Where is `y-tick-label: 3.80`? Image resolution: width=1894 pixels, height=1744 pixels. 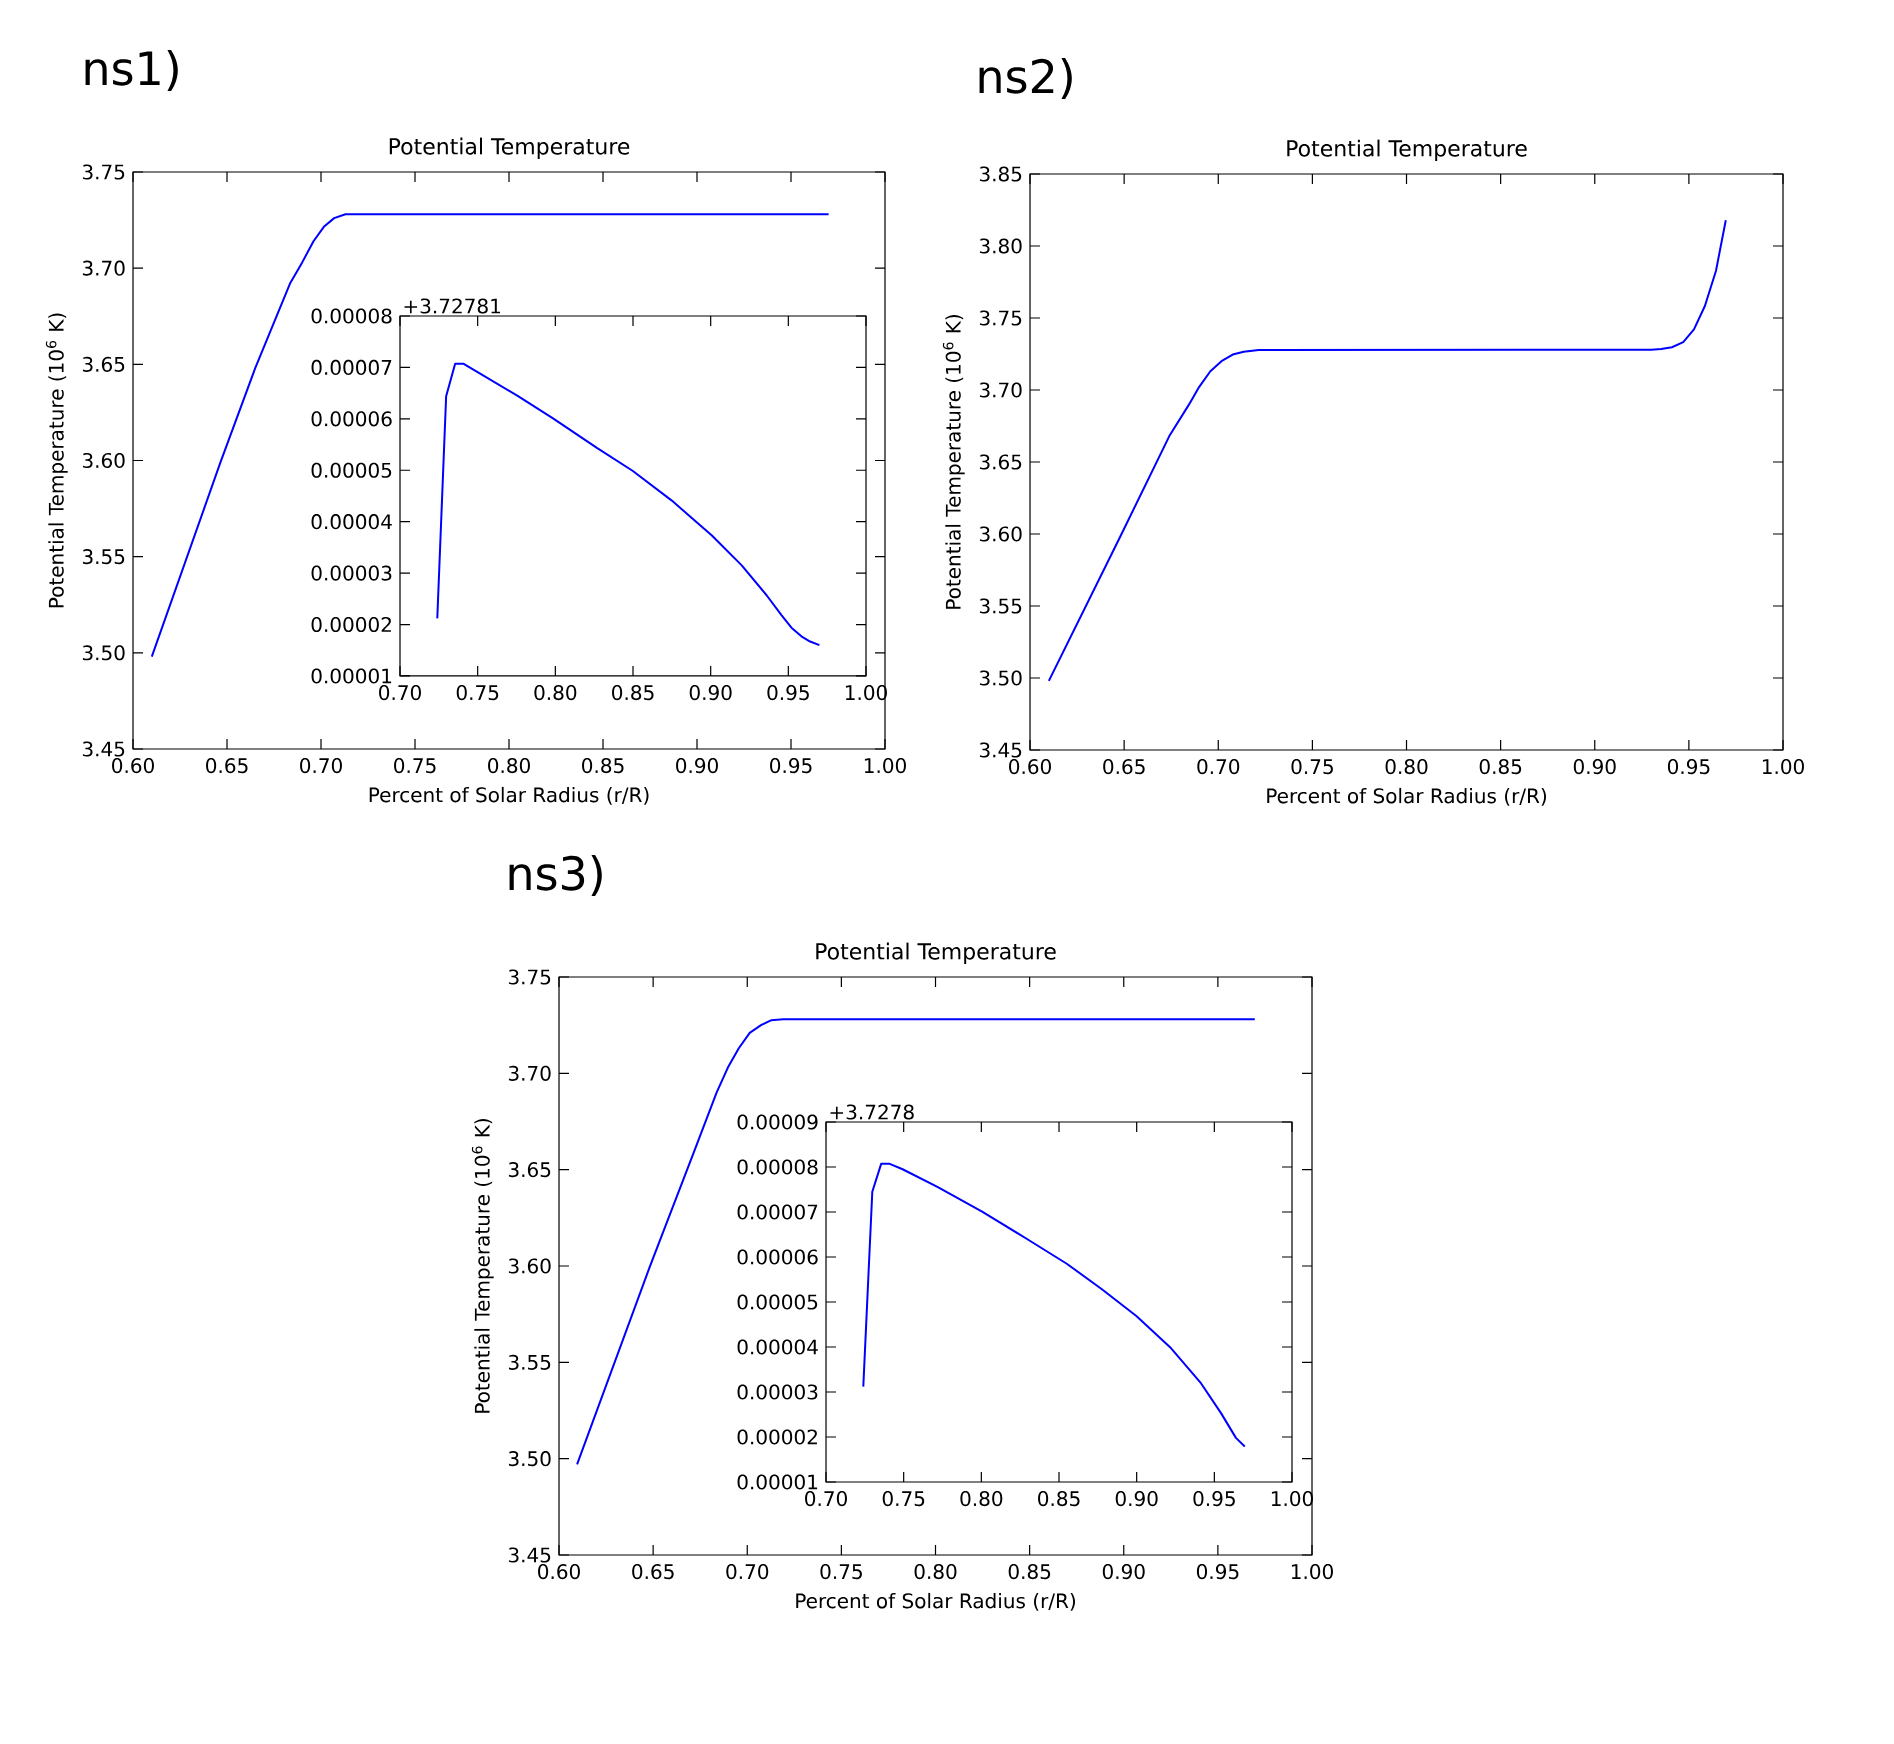
y-tick-label: 3.80 is located at coordinates (1000, 246).